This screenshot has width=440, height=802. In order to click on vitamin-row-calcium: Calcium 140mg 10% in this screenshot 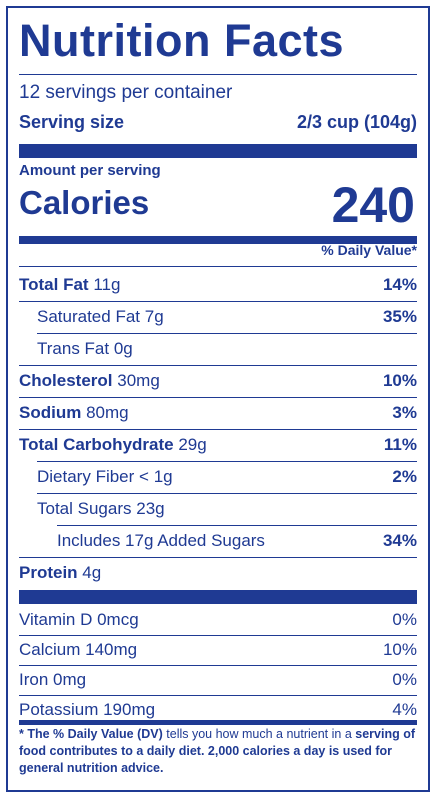, I will do `click(218, 650)`.